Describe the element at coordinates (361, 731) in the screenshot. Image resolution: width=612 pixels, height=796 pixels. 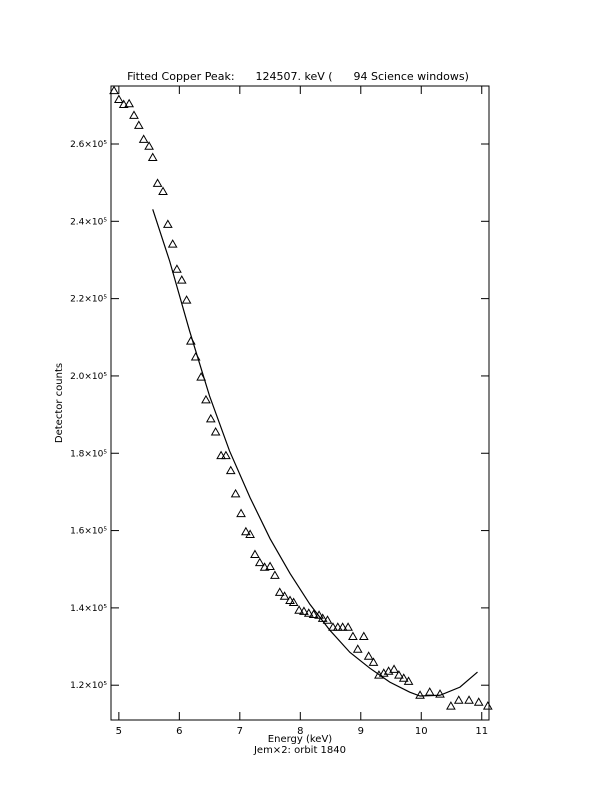
I see `x-tick-label: 9` at that location.